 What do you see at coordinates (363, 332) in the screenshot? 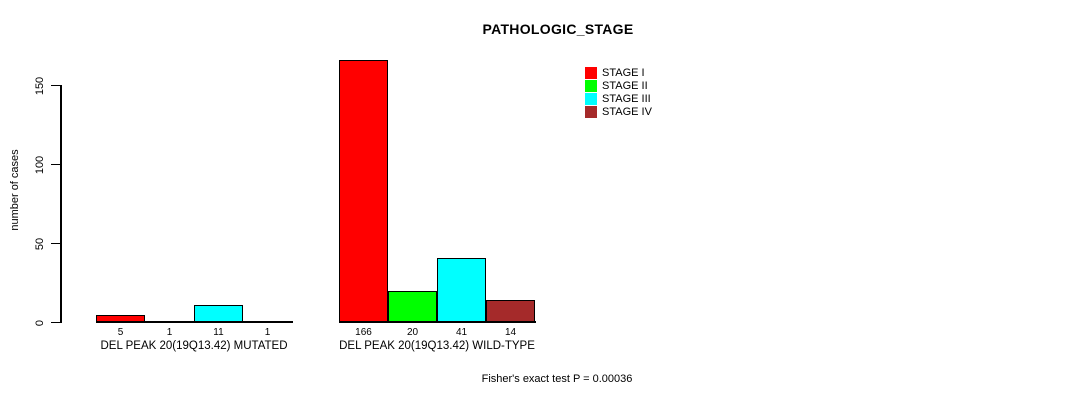
I see `bar-value-label: 166` at bounding box center [363, 332].